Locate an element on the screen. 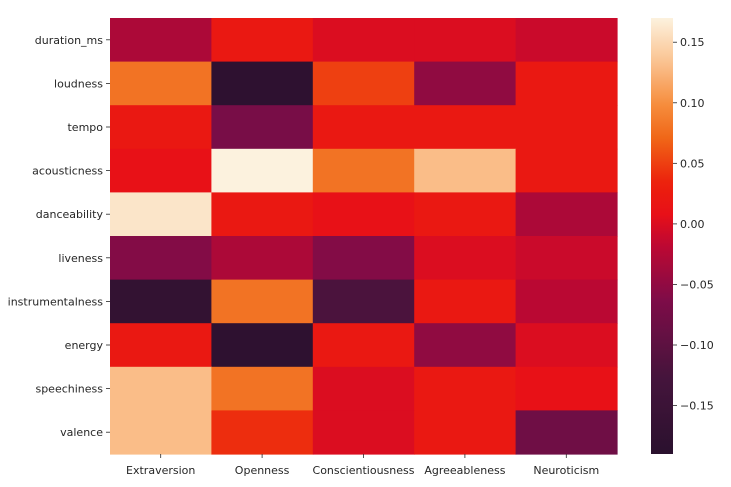  y-tick-label: loudness is located at coordinates (78, 83).